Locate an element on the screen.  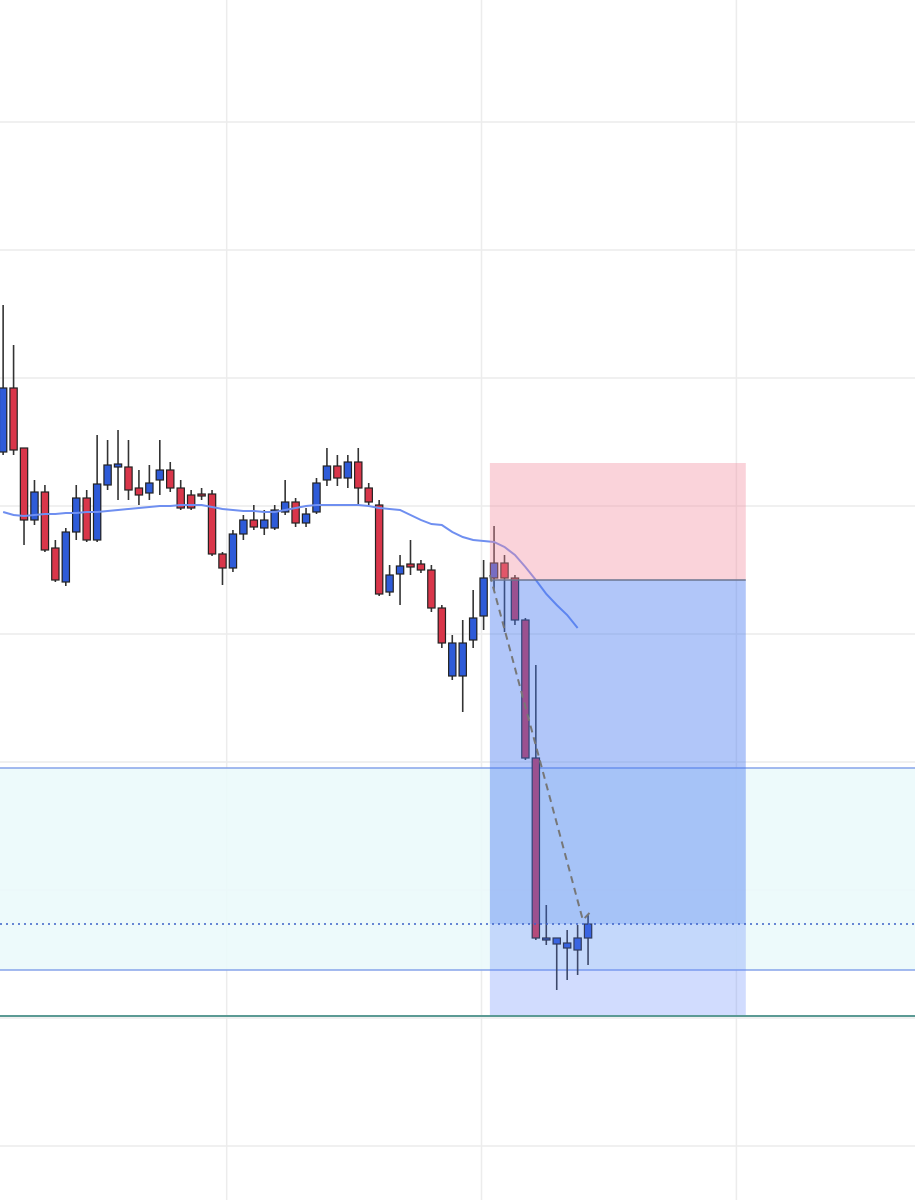
profit-box is located at coordinates (617, 752).